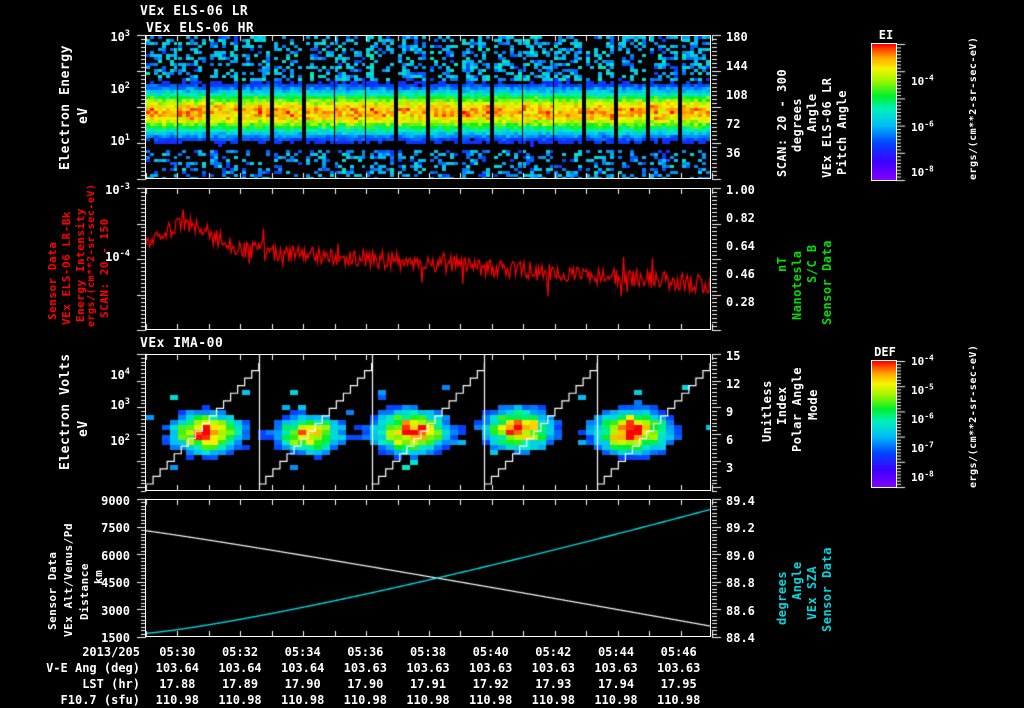  Describe the element at coordinates (973, 416) in the screenshot. I see `colorbar-def-unit: ergs/(cm**2-sr-sec-eV)` at that location.